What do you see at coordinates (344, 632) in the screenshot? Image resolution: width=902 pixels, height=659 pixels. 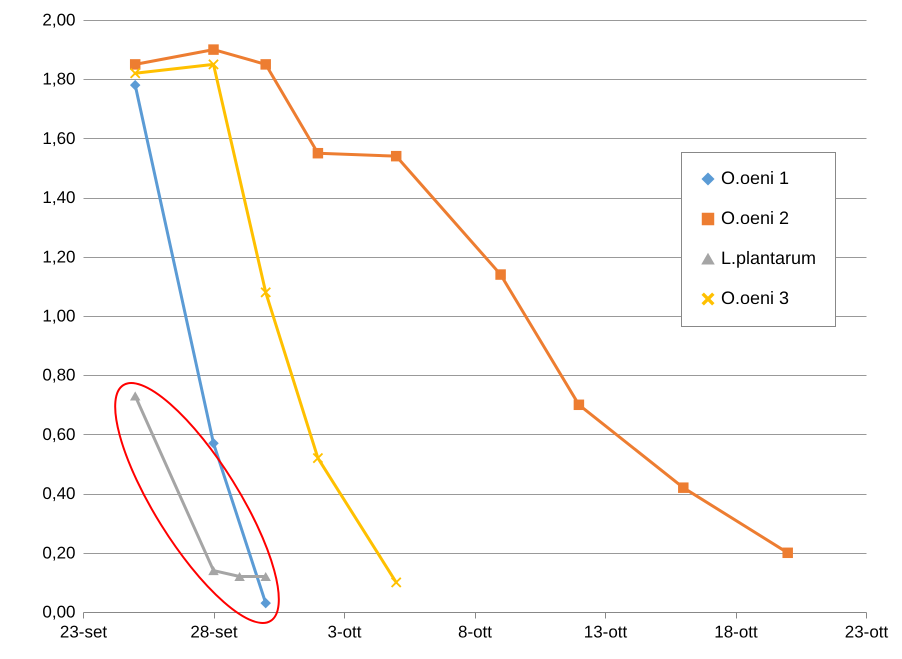 I see `x-tick-label: 3-ott` at bounding box center [344, 632].